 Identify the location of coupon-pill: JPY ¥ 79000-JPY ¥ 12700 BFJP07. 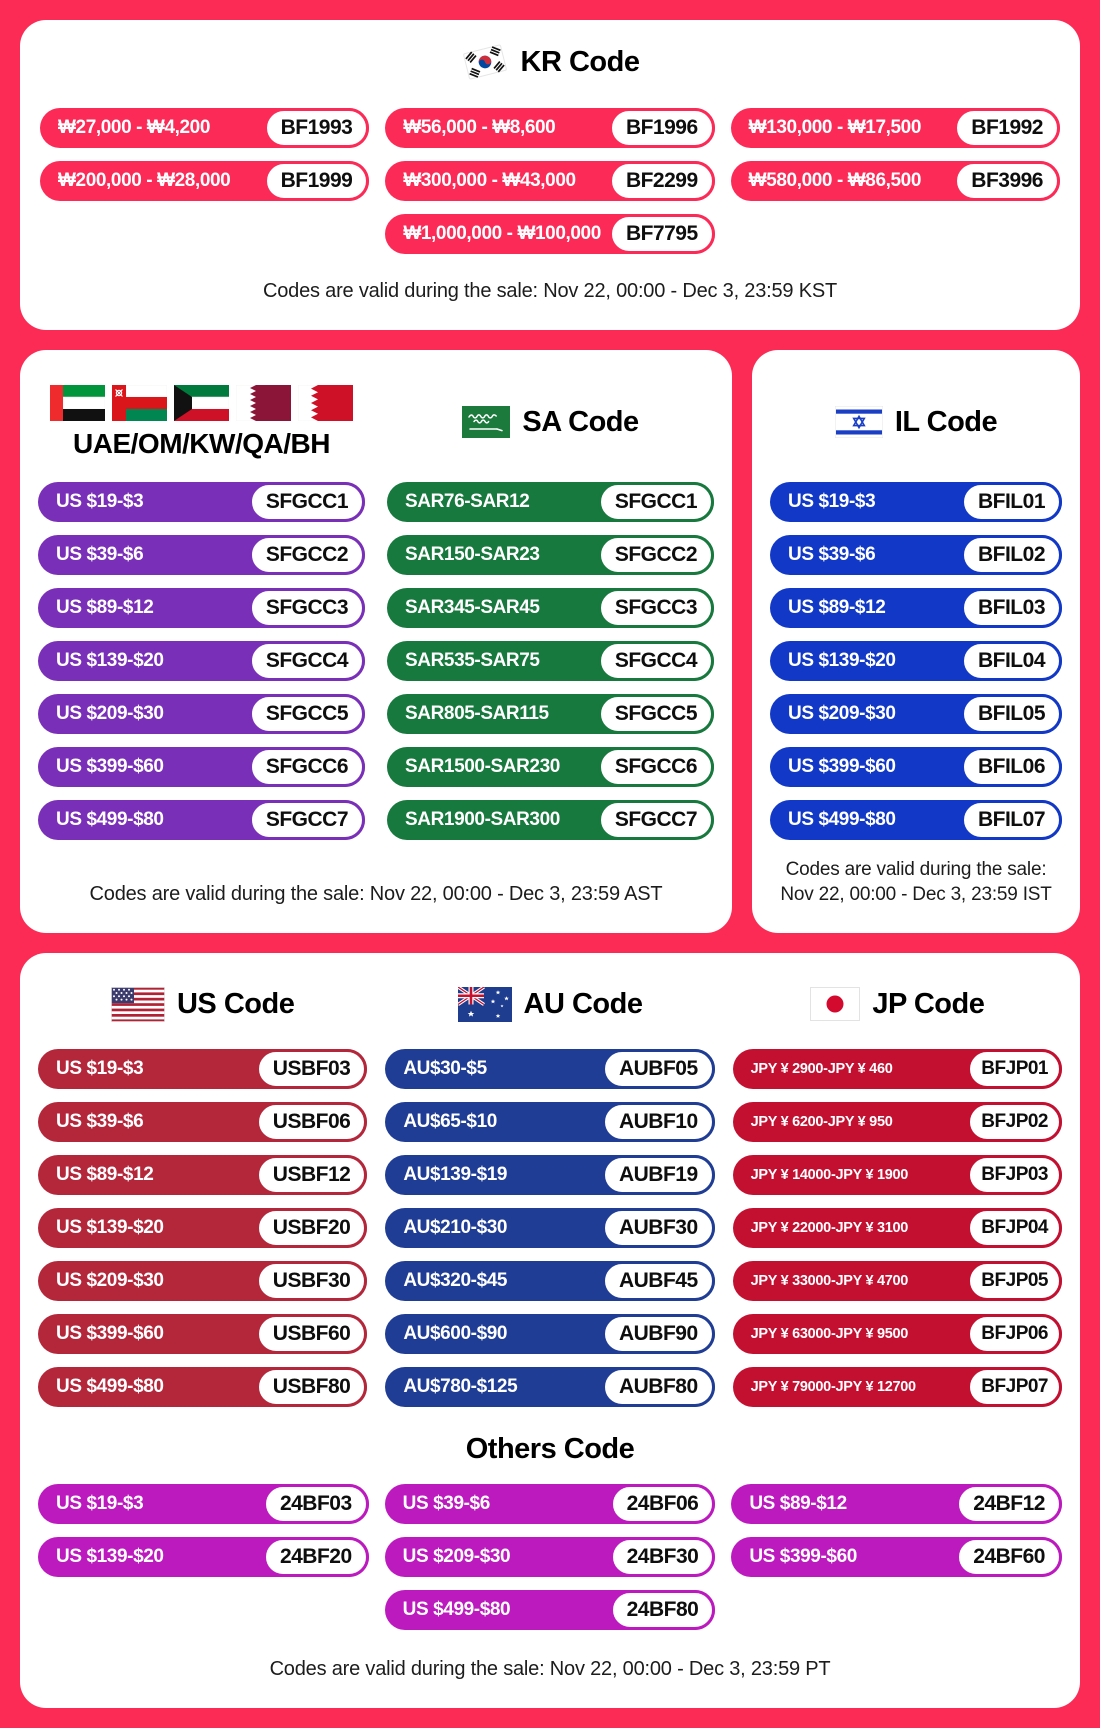
(897, 1387).